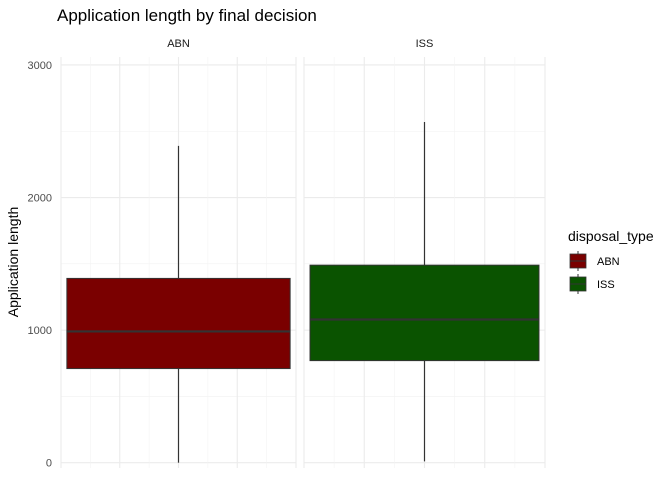  Describe the element at coordinates (187, 15) in the screenshot. I see `chart-title: Application length by final decision` at that location.